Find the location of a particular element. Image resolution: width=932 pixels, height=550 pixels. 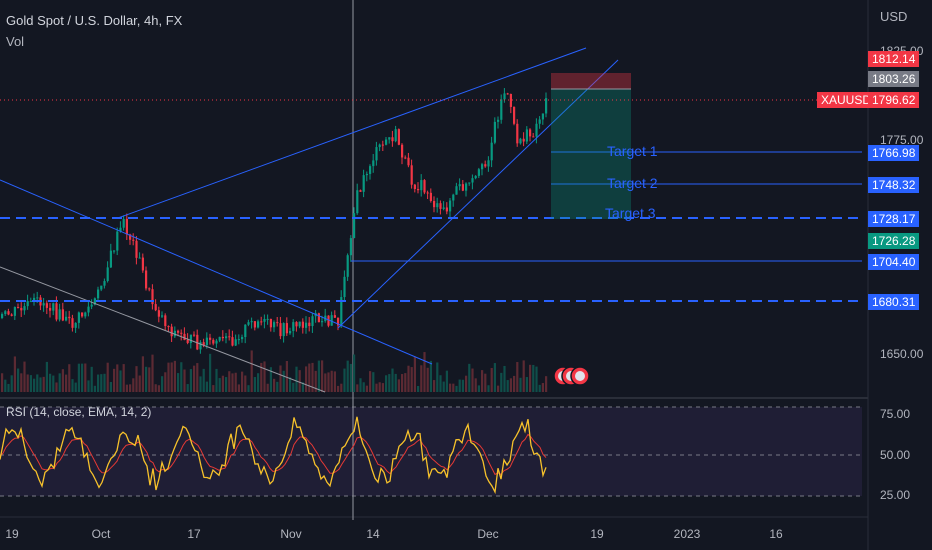

rsi-tick: 50.00 is located at coordinates (895, 455).